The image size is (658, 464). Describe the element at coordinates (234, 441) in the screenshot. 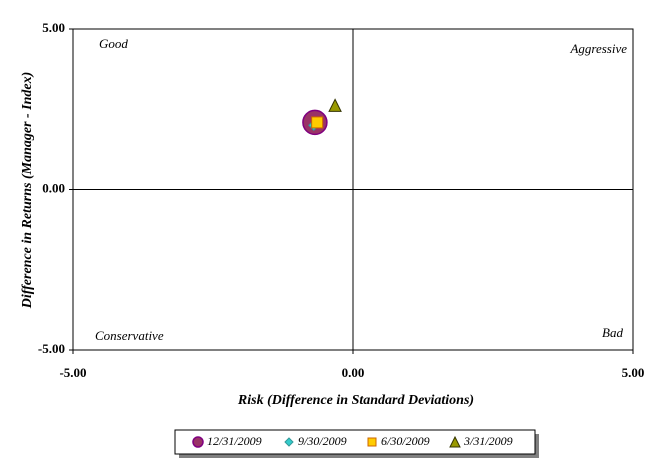

I see `legend-label: 12/31/2009` at that location.